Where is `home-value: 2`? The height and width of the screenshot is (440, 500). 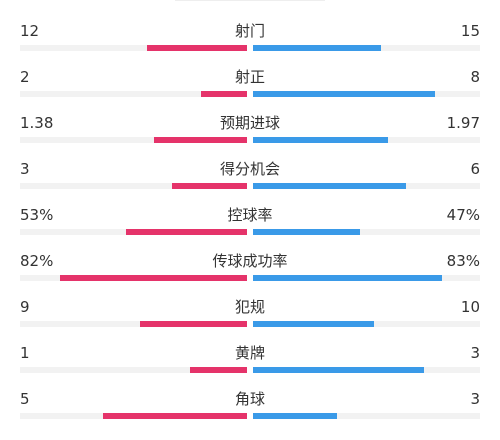 home-value: 2 is located at coordinates (25, 77).